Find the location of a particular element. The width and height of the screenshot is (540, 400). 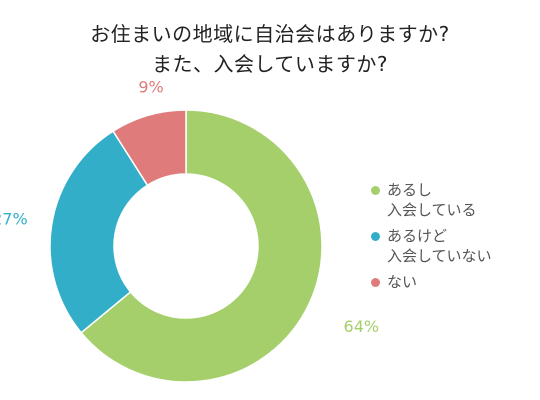

slice-none is located at coordinates (149, 148).